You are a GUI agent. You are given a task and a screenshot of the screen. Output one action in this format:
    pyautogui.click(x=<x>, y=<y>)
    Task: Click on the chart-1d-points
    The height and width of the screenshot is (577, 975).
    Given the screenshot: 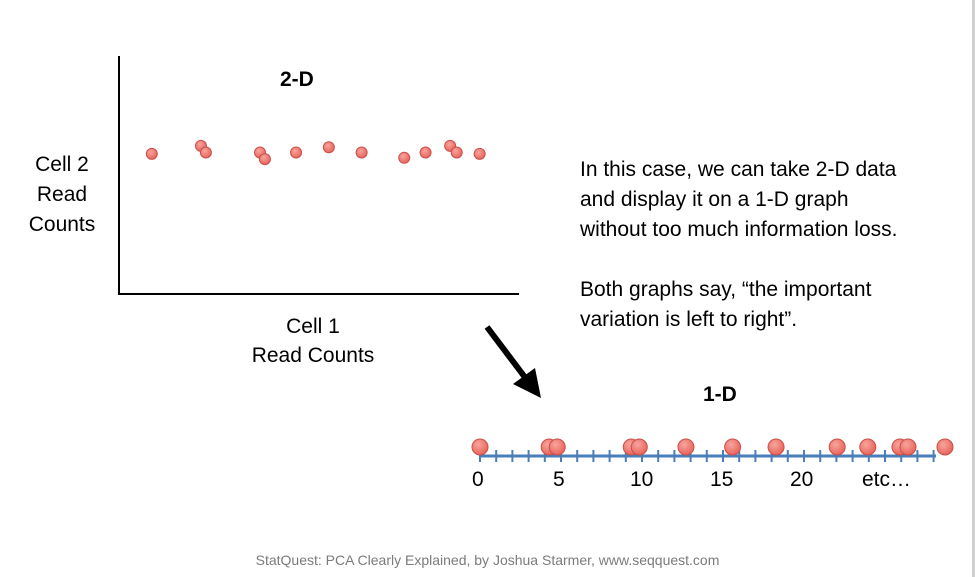 What is the action you would take?
    pyautogui.click(x=712, y=447)
    